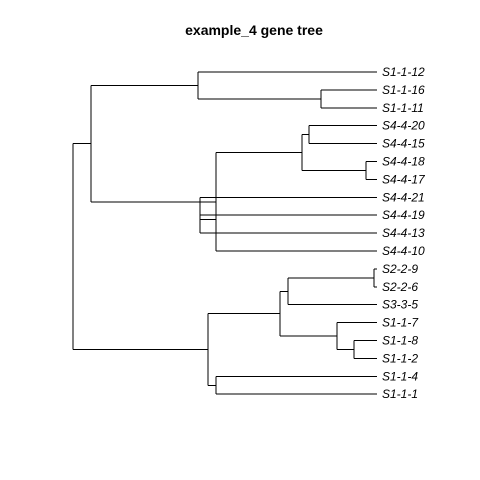  Describe the element at coordinates (400, 323) in the screenshot. I see `tip-label: S1-1-7` at that location.